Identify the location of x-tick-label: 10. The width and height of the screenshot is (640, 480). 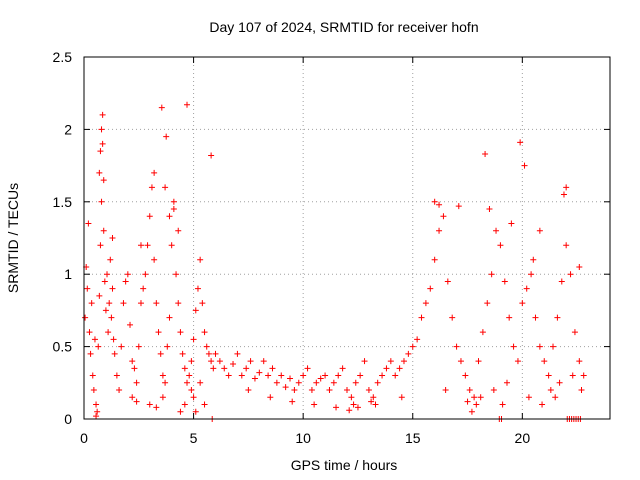
(303, 438).